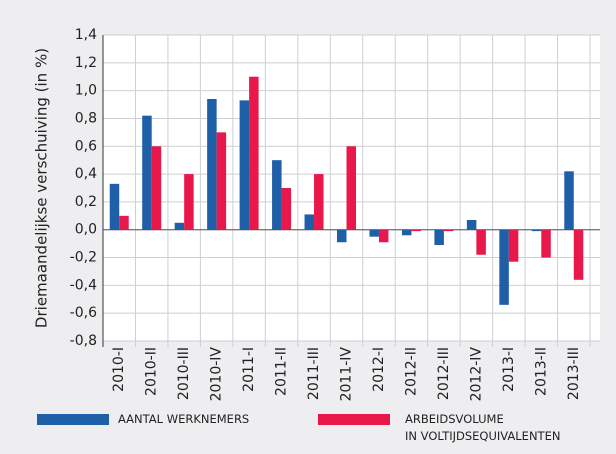 The height and width of the screenshot is (454, 616). What do you see at coordinates (483, 427) in the screenshot?
I see `legend-label: ARBEIDSVOLUME IN VOLTIJDSEQUIVALENTEN` at bounding box center [483, 427].